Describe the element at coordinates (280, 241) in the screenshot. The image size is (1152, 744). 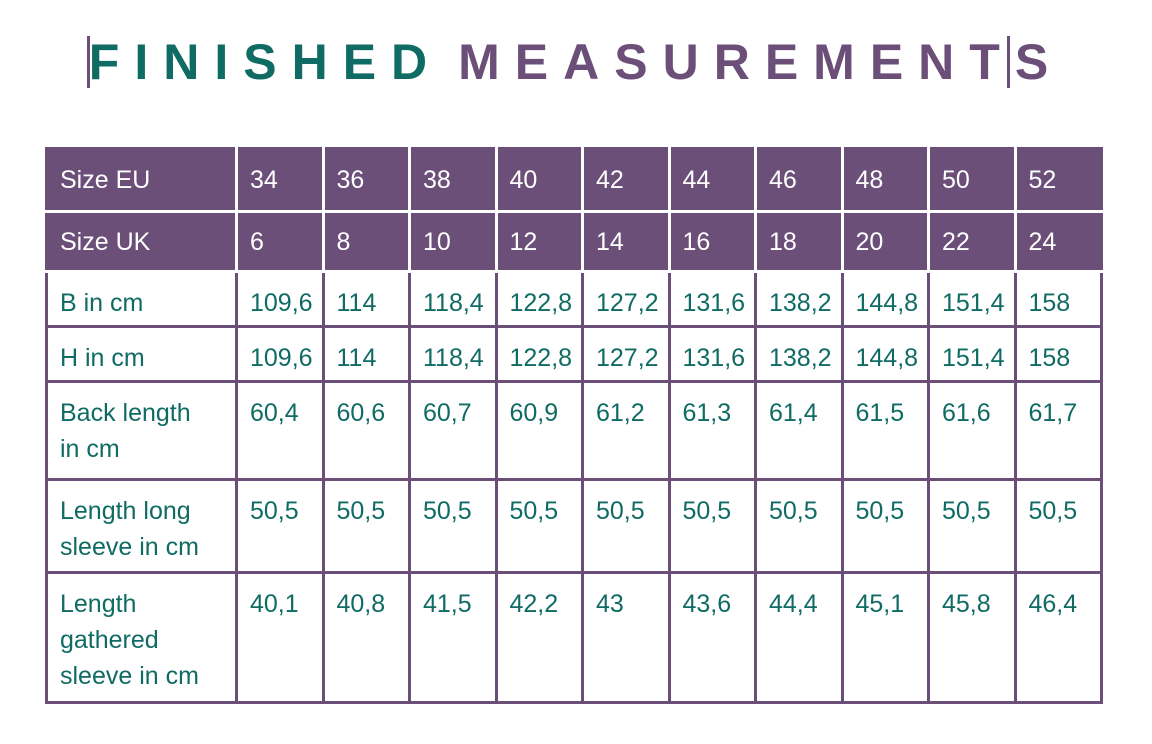
I see `cell: 6` at that location.